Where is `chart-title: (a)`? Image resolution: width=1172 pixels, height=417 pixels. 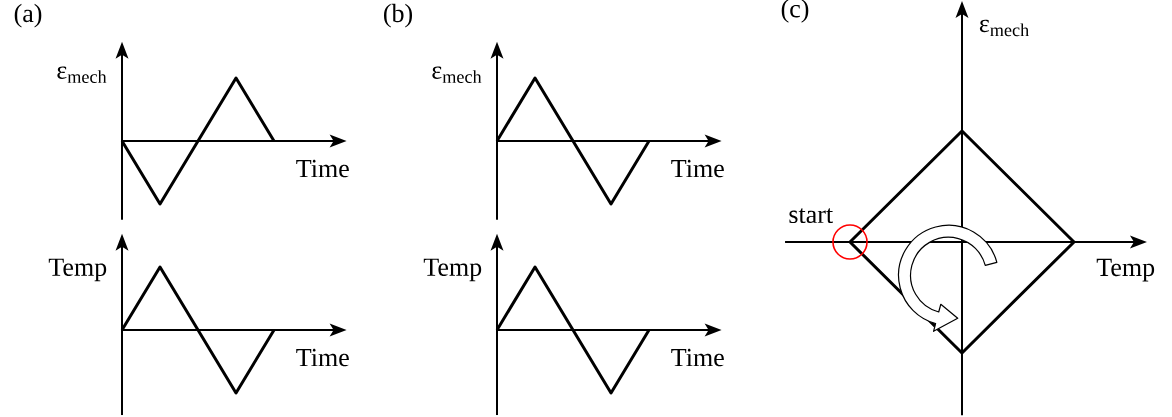 chart-title: (a) is located at coordinates (28, 15).